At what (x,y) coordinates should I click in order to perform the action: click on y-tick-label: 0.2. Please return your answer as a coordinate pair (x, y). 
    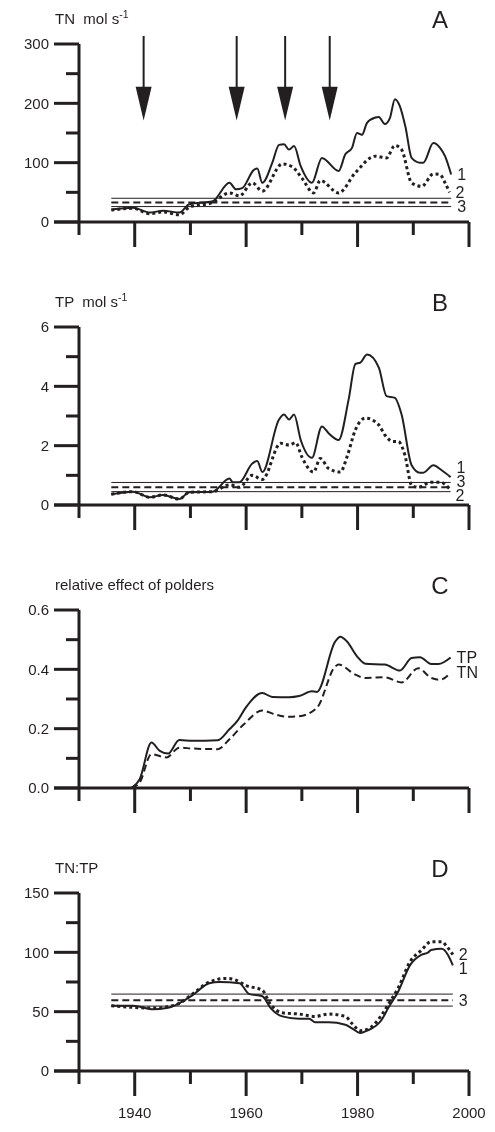
    Looking at the image, I should click on (38, 728).